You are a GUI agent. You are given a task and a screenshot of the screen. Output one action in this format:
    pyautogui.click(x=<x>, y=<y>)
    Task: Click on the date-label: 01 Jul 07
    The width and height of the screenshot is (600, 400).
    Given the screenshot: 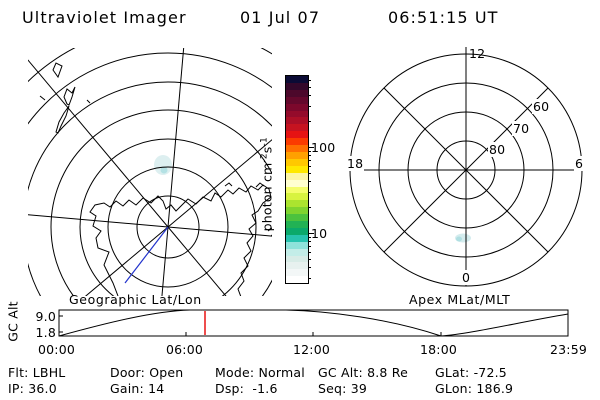 What is the action you would take?
    pyautogui.click(x=280, y=17)
    